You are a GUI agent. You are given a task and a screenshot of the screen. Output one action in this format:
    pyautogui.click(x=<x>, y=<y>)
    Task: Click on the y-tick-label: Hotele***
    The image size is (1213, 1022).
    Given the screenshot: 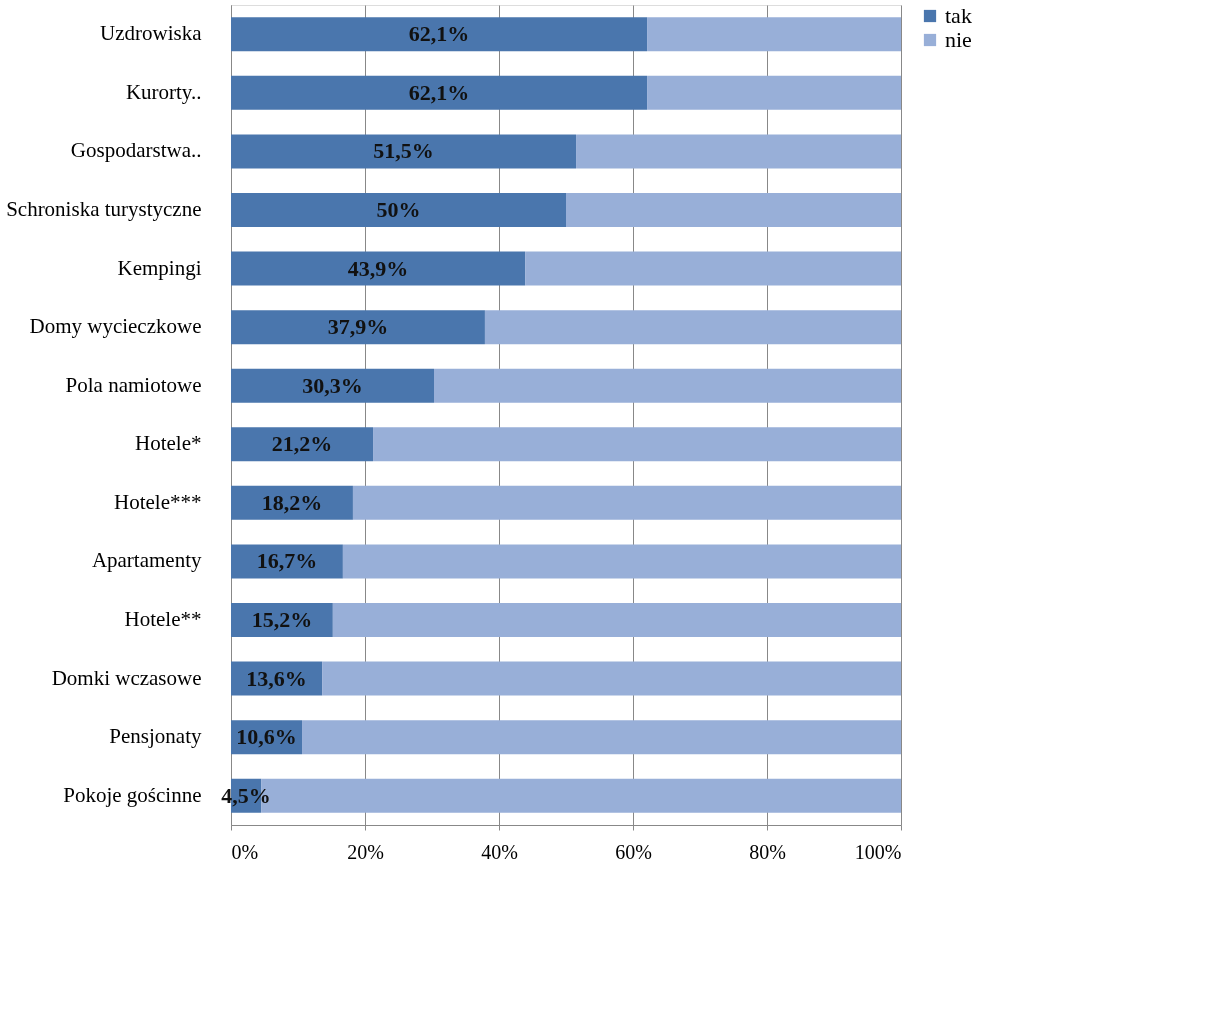 What is the action you would take?
    pyautogui.click(x=158, y=501)
    